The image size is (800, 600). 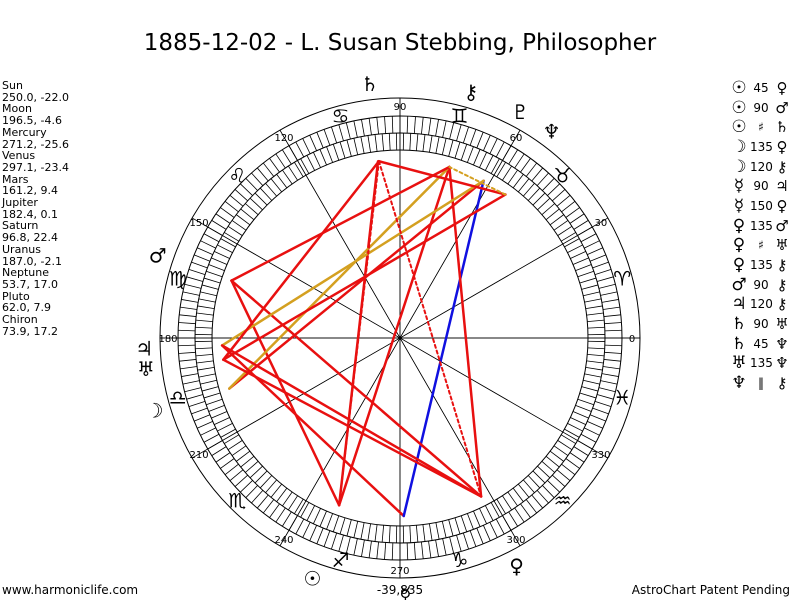 I want to click on aspect-angle: 150, so click(x=761, y=205).